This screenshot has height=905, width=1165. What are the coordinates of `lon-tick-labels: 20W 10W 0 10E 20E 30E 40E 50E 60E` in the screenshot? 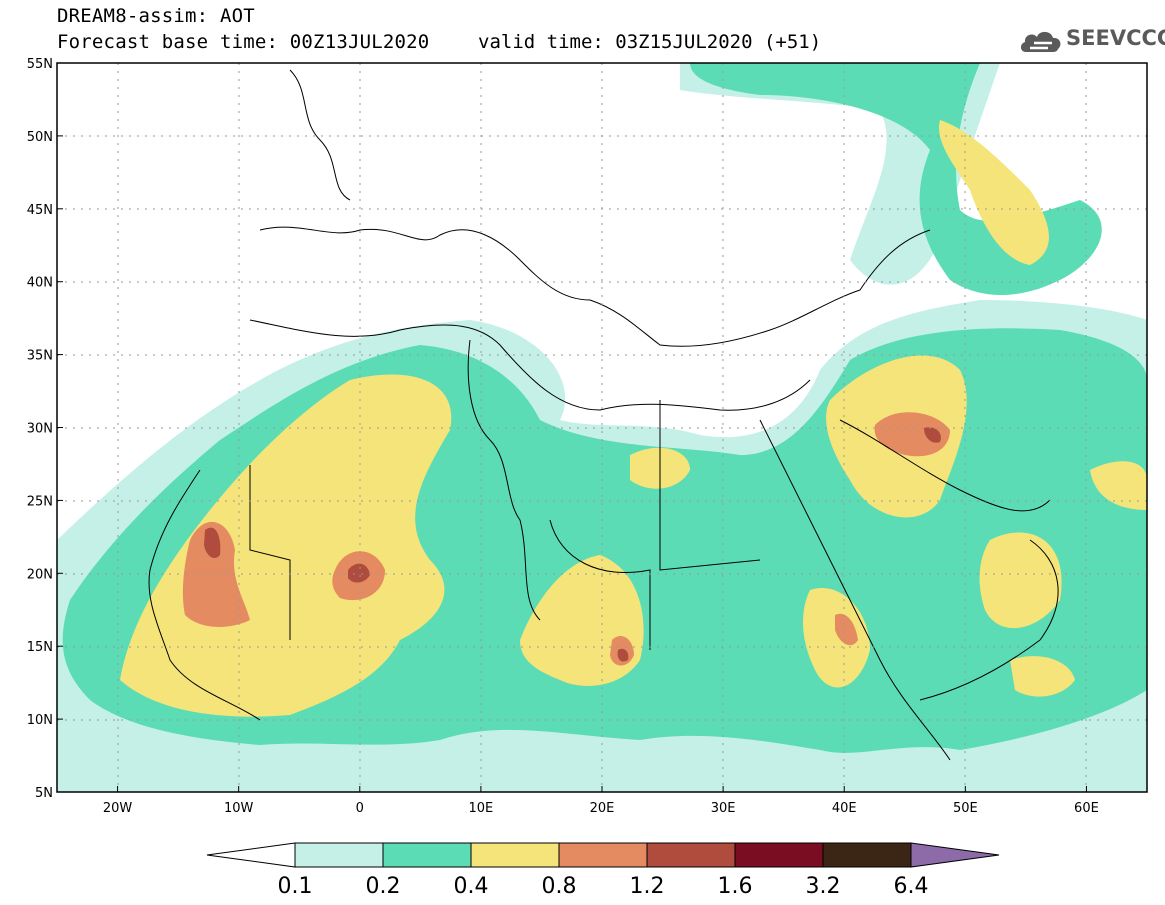 It's located at (601, 808).